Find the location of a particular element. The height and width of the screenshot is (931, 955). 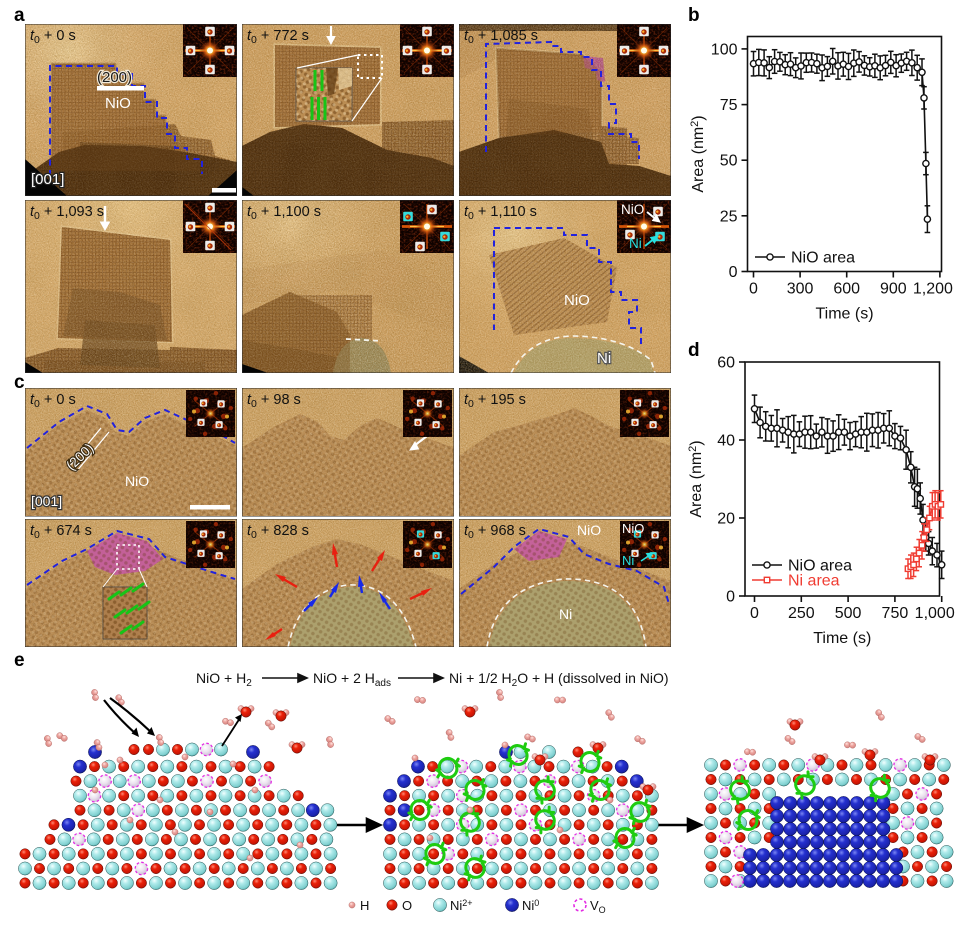

svg-text: t0 + 968 s is located at coordinates (495, 532).